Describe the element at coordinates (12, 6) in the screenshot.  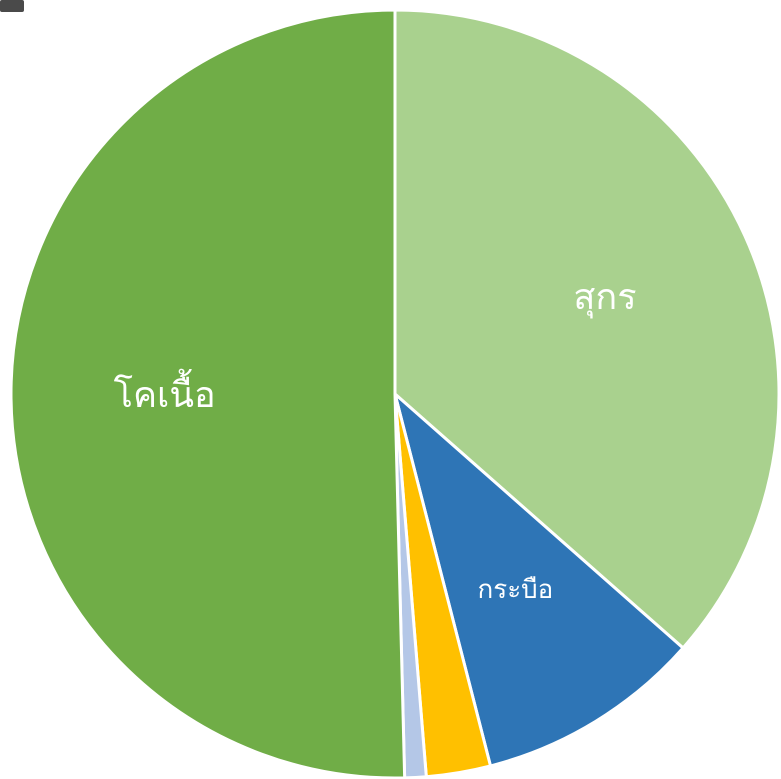
I see `corner-tab` at that location.